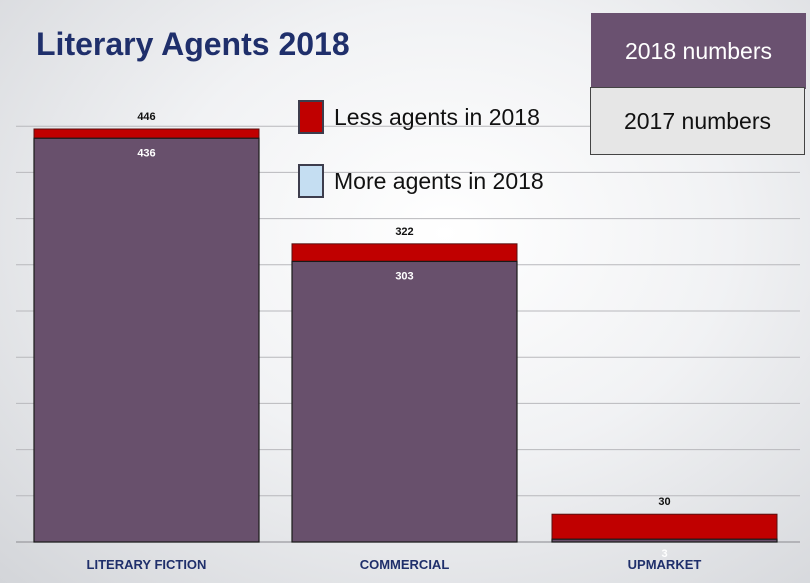 Image resolution: width=810 pixels, height=583 pixels. I want to click on data-label-2018: 436, so click(146, 153).